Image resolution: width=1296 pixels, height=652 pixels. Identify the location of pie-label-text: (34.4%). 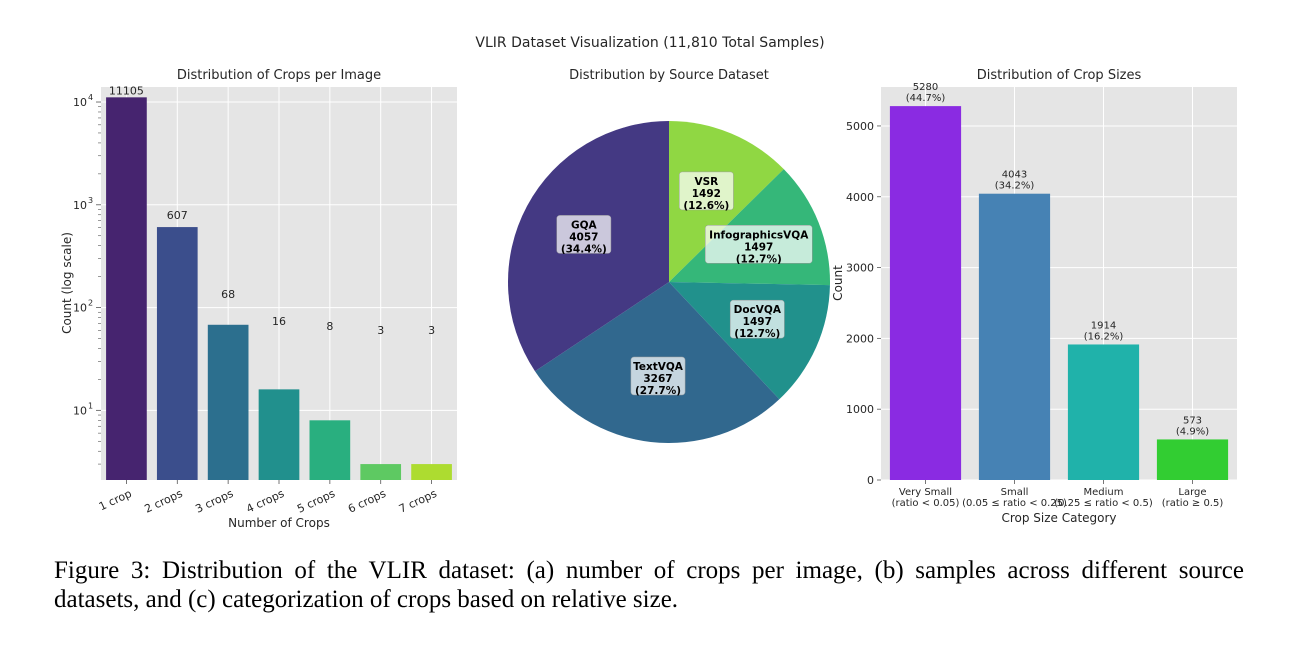
(584, 249).